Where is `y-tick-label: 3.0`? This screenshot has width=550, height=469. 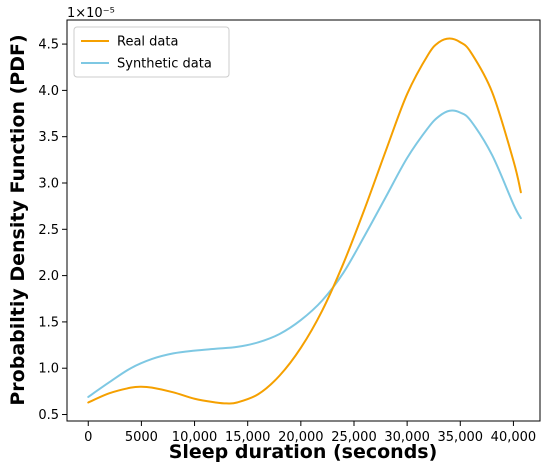
y-tick-label: 3.0 is located at coordinates (48, 183).